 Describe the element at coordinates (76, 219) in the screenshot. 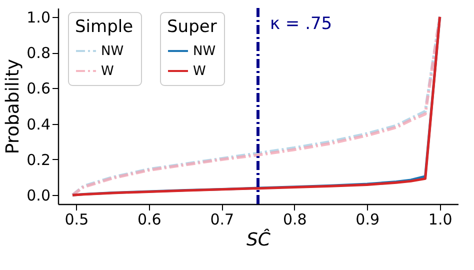

I see `x-tick-label: 0.5` at that location.